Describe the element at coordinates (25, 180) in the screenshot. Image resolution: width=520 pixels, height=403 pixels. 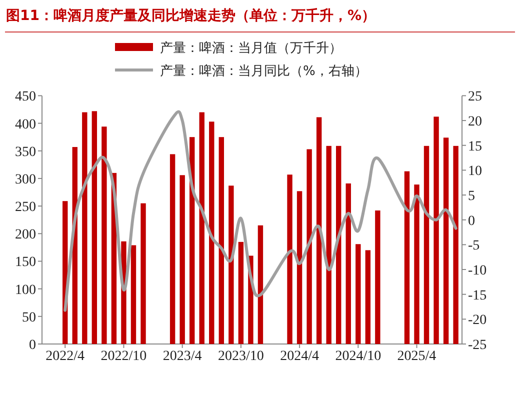
I see `y-tick-label: 300` at that location.